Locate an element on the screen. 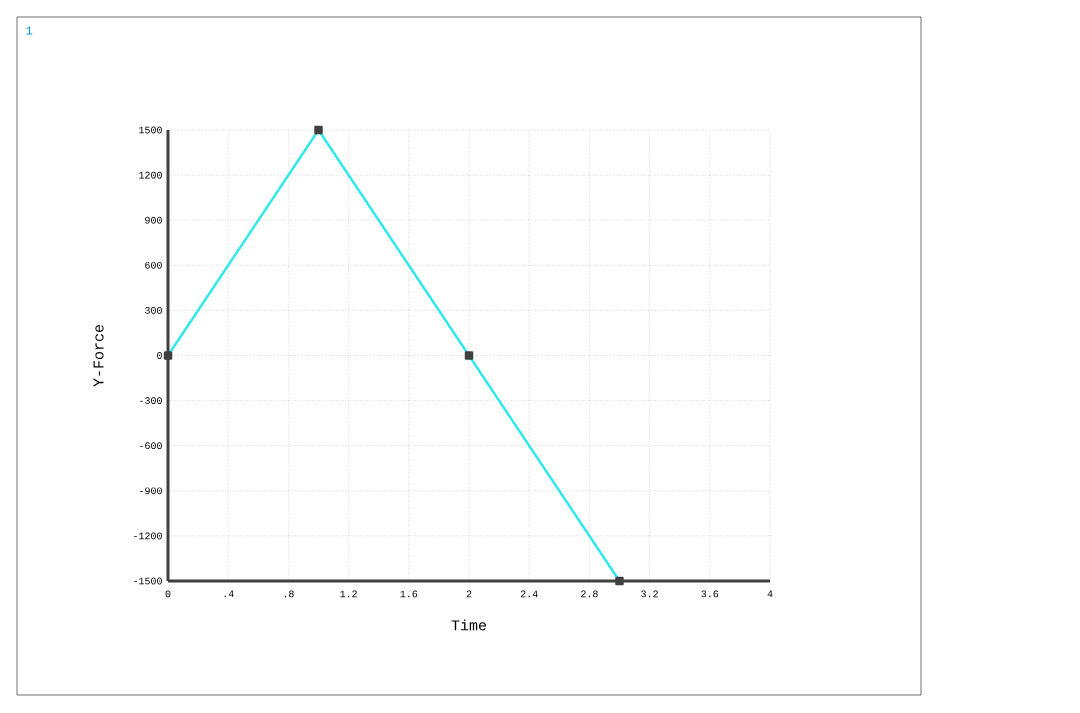 Image resolution: width=1080 pixels, height=713 pixels. x-tick-label: 3.2 is located at coordinates (649, 594).